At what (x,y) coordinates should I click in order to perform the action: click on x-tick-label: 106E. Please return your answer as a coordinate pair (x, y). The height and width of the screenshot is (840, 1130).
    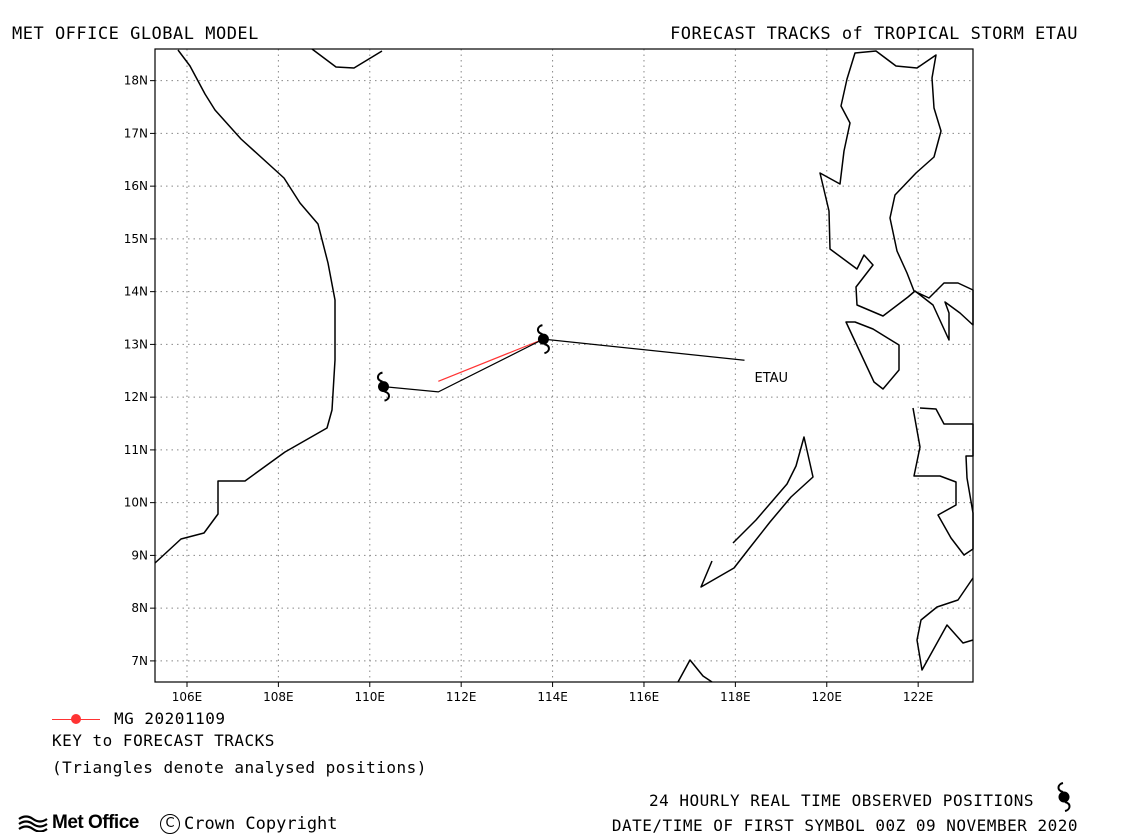
    Looking at the image, I should click on (187, 697).